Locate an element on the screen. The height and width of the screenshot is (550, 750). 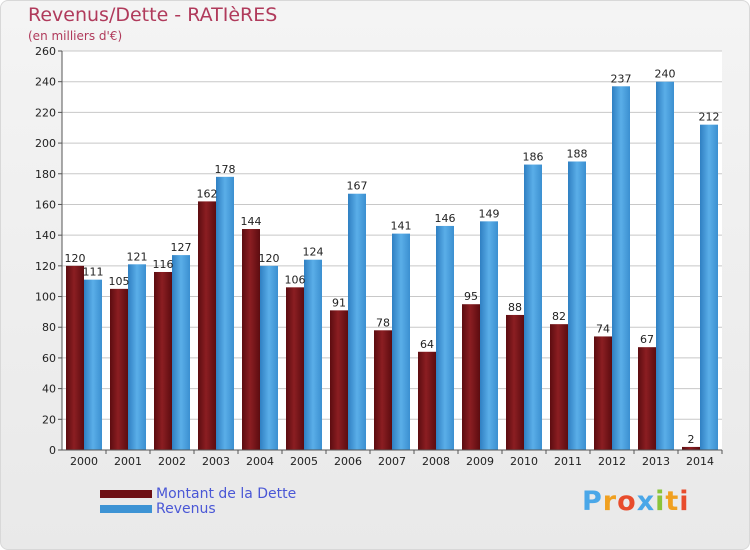
data-label-dette: 2 is located at coordinates (691, 439).